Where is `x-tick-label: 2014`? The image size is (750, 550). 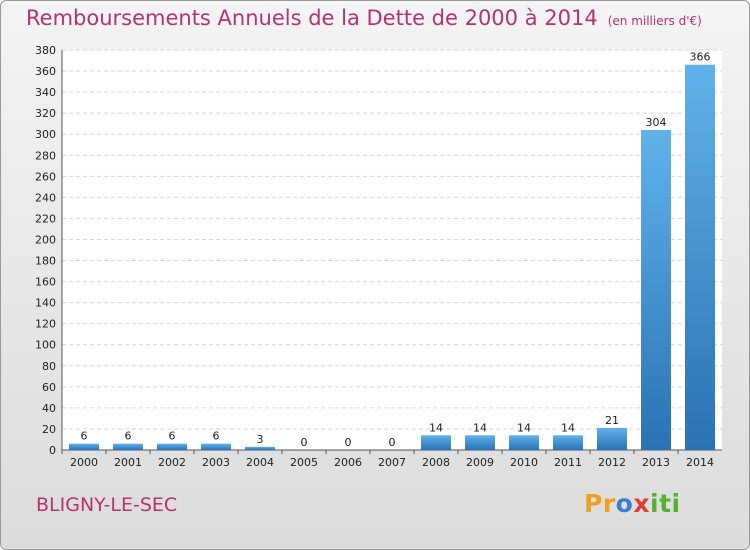
x-tick-label: 2014 is located at coordinates (700, 462).